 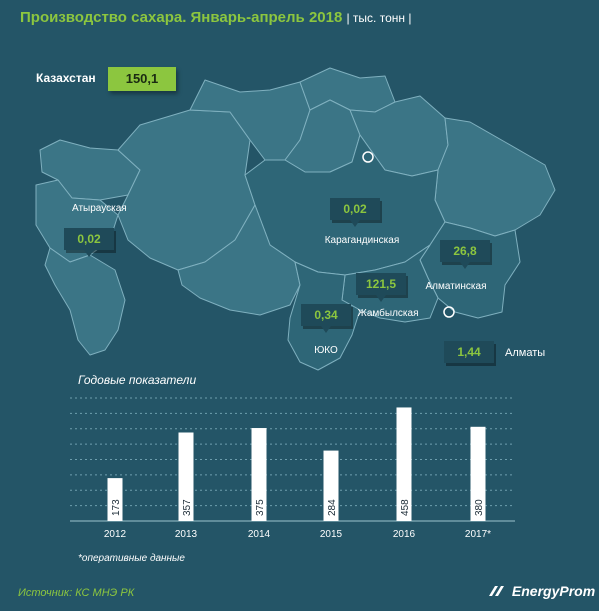 I want to click on region-value-almaty-region: 26,8, so click(x=465, y=251).